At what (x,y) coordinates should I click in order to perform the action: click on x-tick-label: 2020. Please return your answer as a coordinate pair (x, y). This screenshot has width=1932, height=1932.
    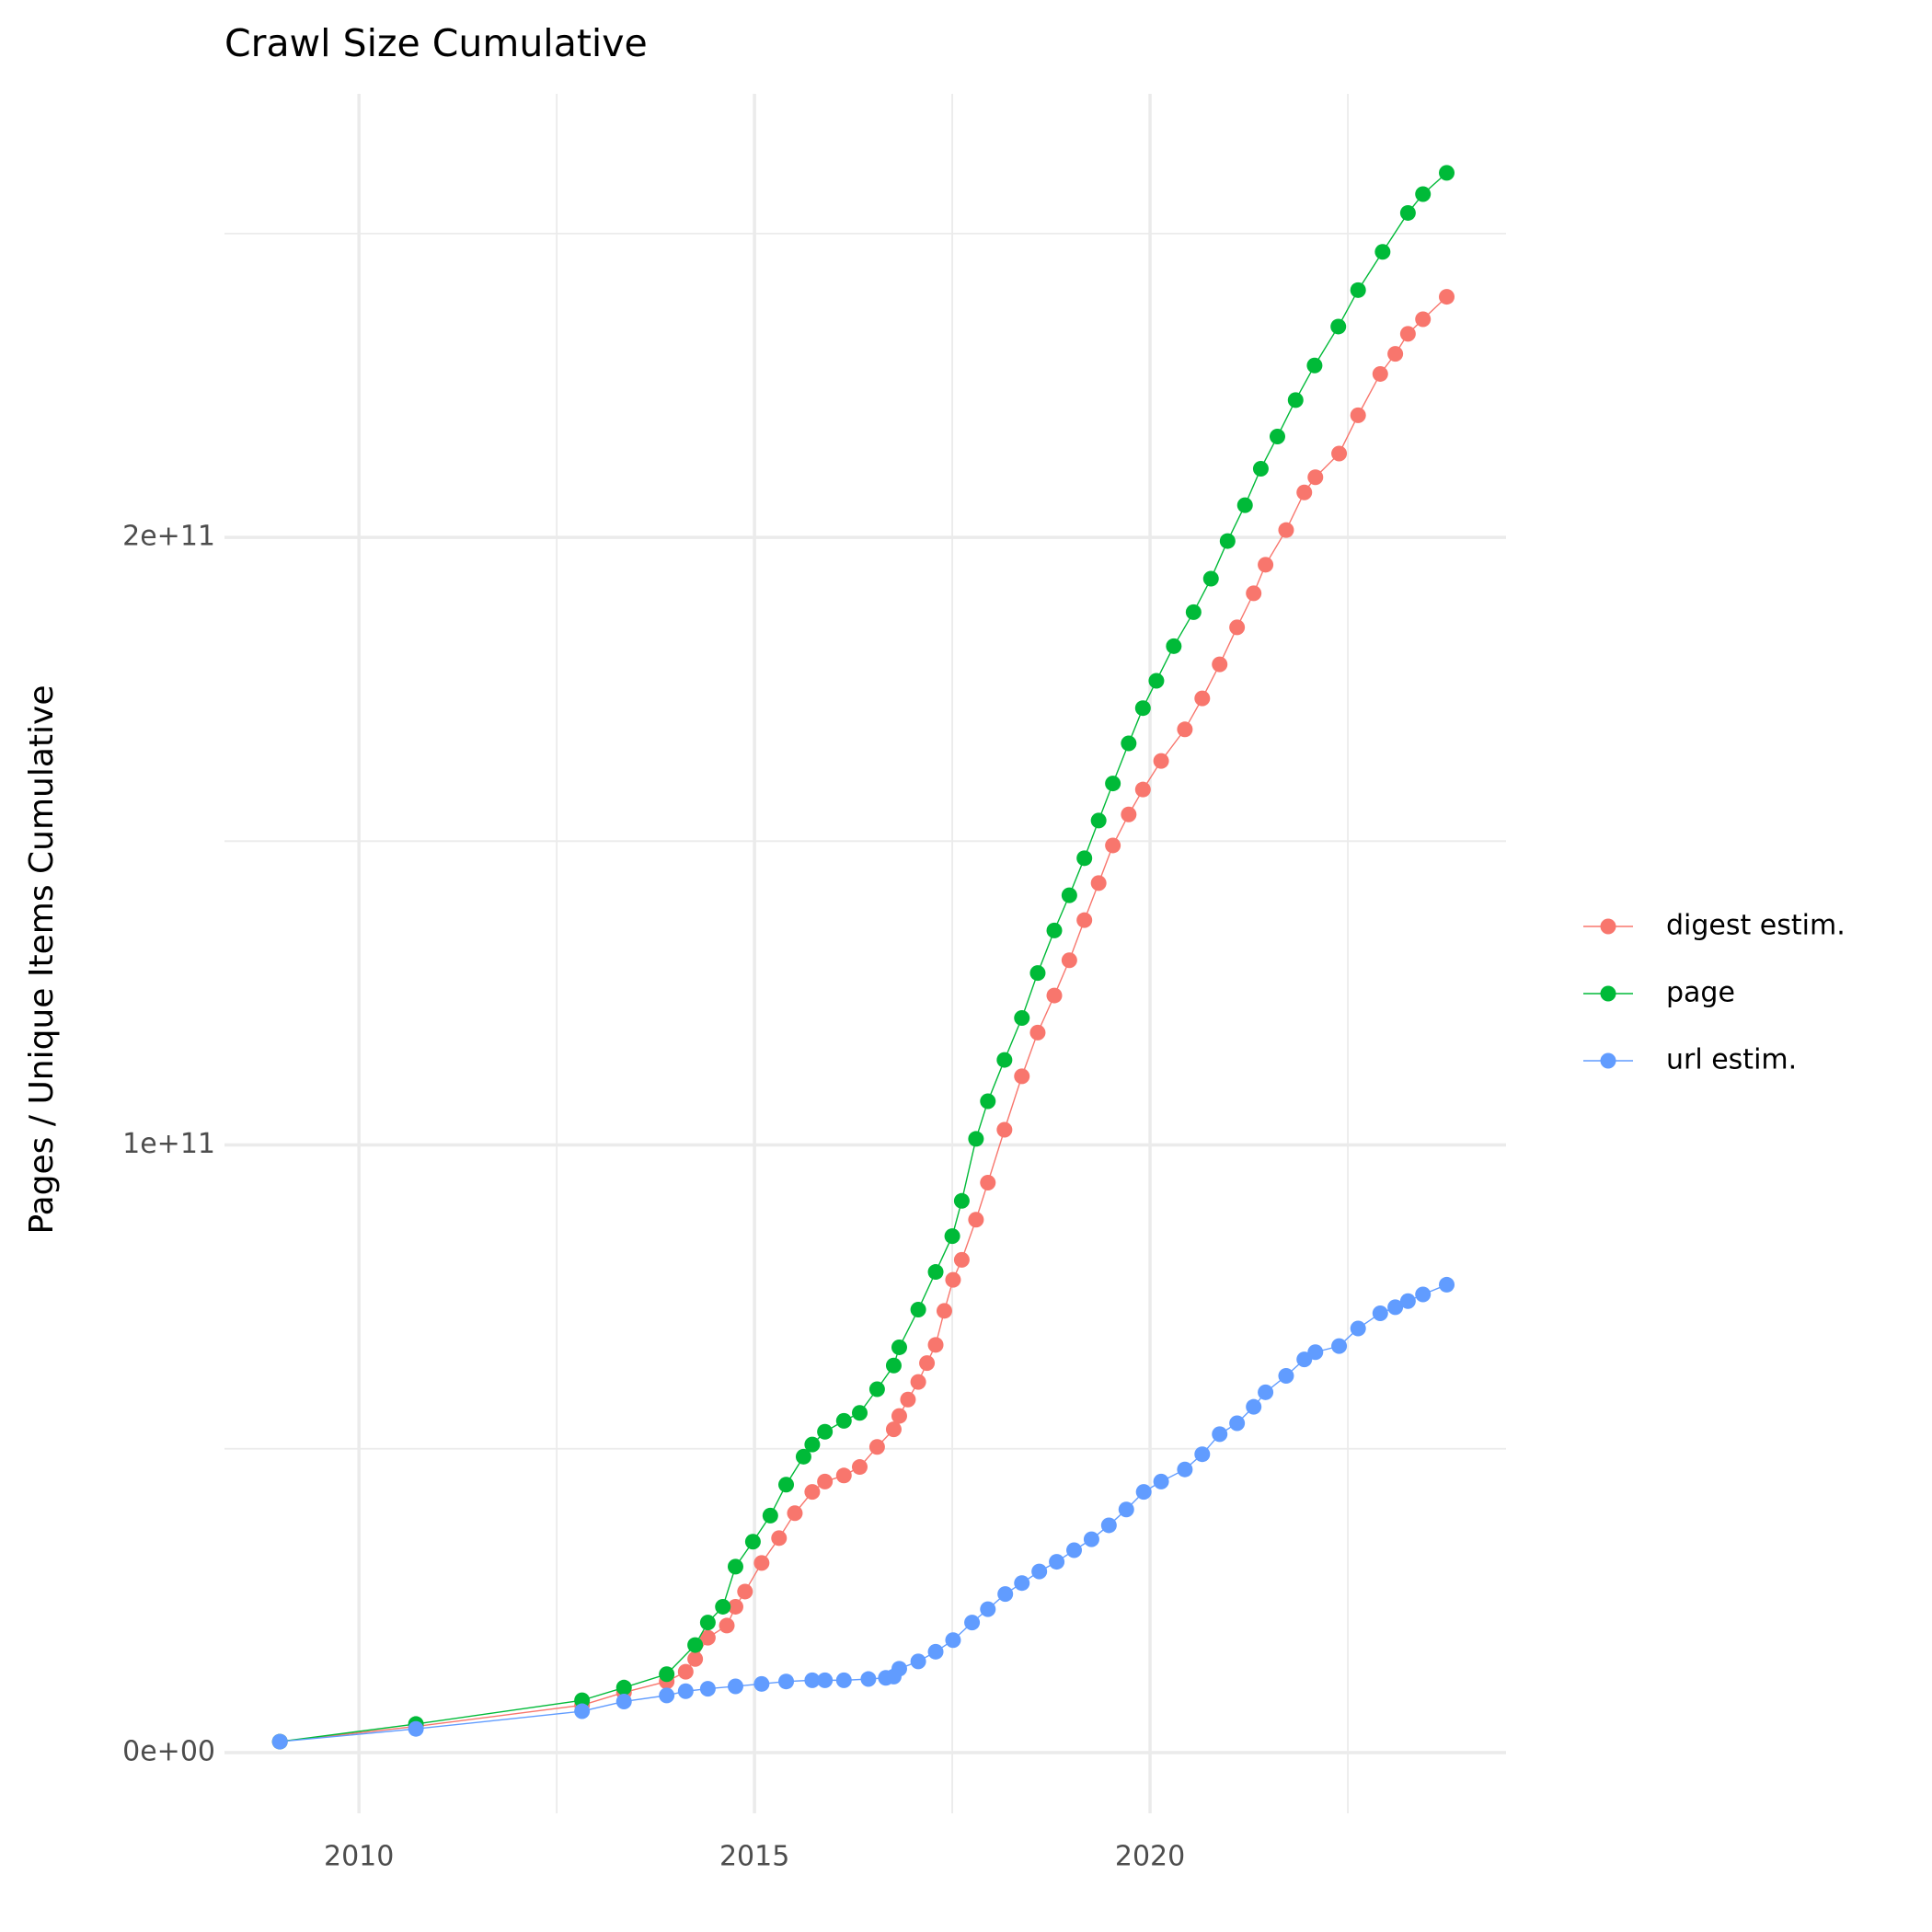
    Looking at the image, I should click on (1150, 1857).